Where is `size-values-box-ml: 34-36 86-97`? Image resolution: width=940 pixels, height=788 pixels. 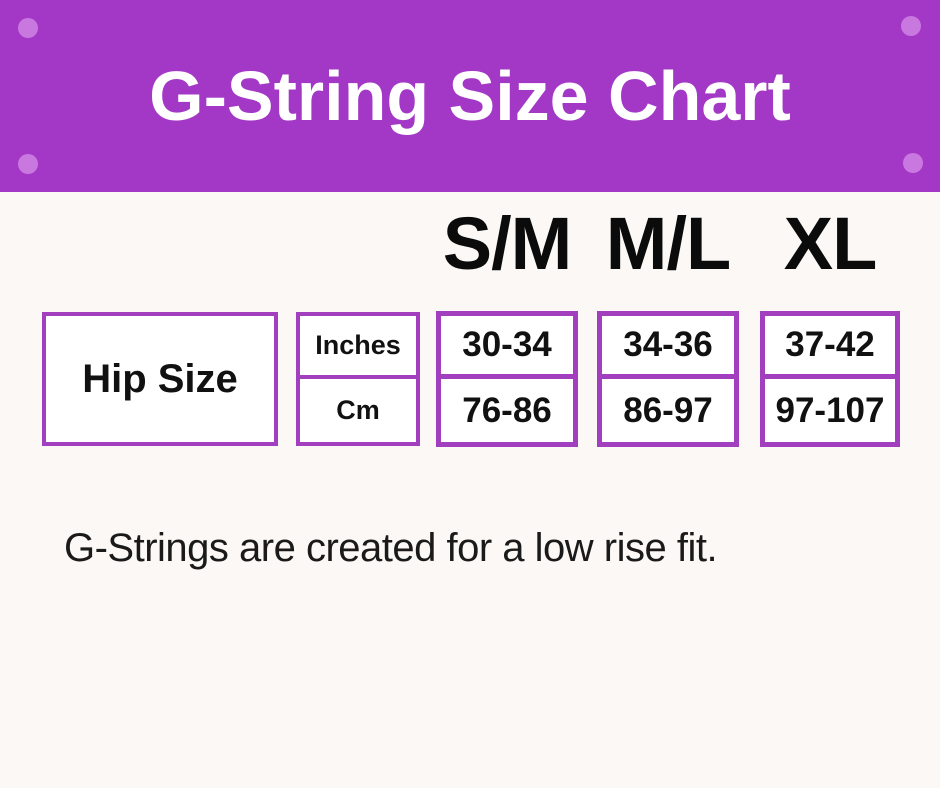
size-values-box-ml: 34-36 86-97 is located at coordinates (668, 379).